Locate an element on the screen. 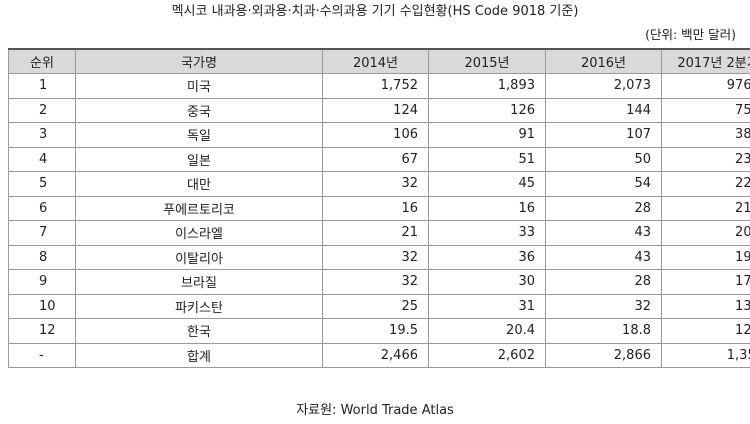  cell-rank: 5 is located at coordinates (42, 184).